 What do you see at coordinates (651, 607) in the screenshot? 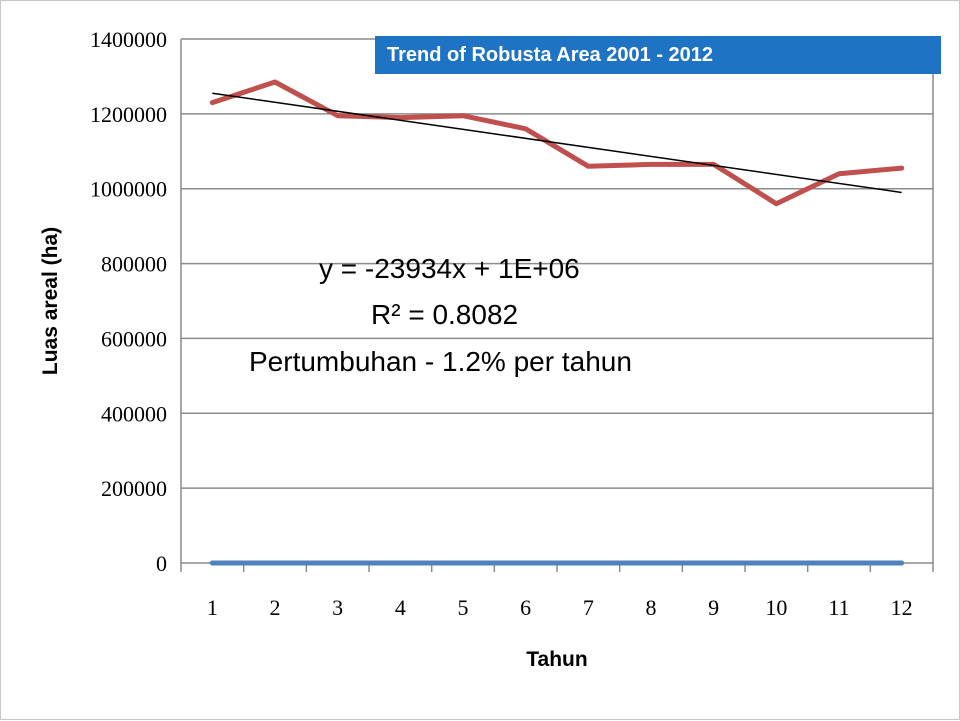
I see `x-tick-label: 8` at bounding box center [651, 607].